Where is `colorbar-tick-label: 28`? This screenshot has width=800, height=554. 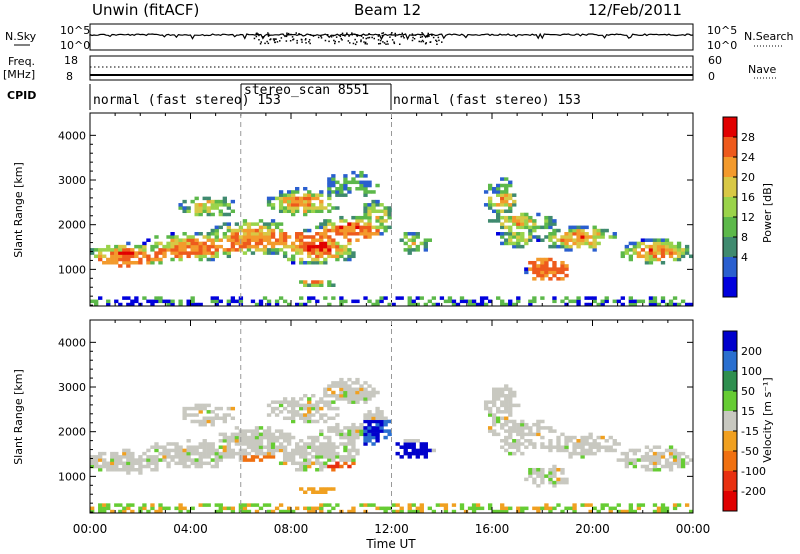 colorbar-tick-label: 28 is located at coordinates (748, 137).